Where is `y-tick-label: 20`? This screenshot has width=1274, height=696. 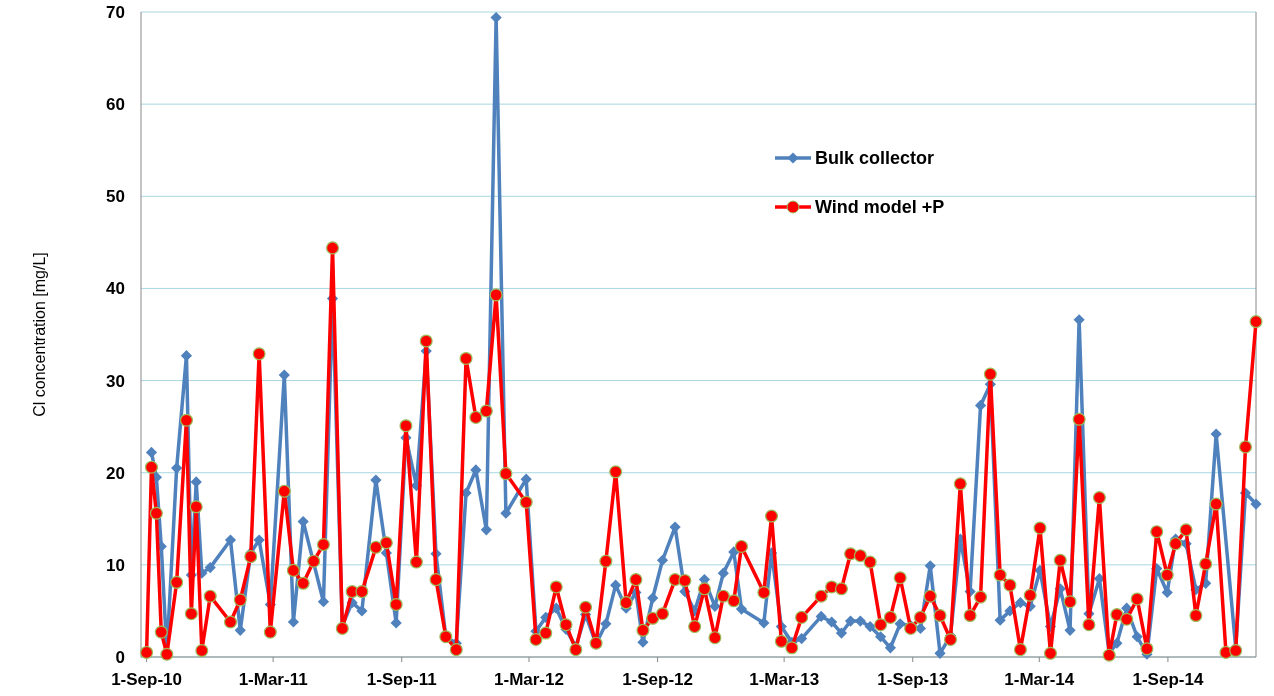
y-tick-label: 20 is located at coordinates (115, 473).